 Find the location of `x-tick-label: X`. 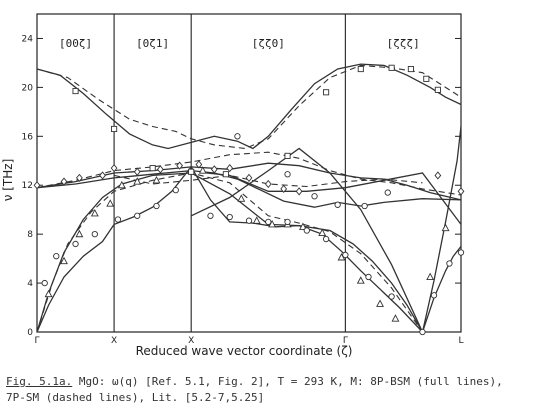

x-tick-label: X is located at coordinates (114, 341).